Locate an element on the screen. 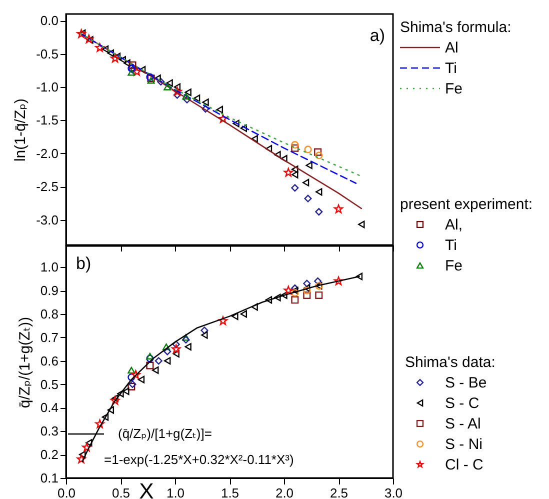 The width and height of the screenshot is (549, 499). y-tick-label: -2.0 is located at coordinates (47, 153).